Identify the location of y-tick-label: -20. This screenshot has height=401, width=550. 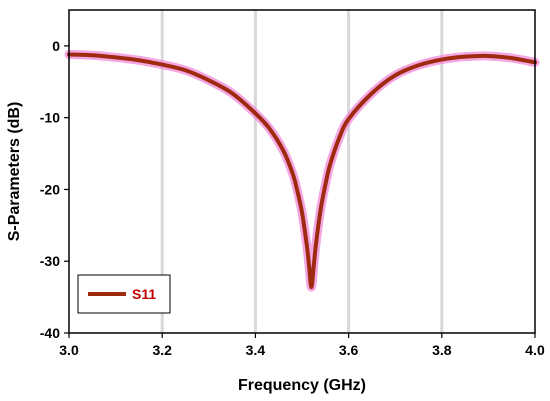
(50, 189).